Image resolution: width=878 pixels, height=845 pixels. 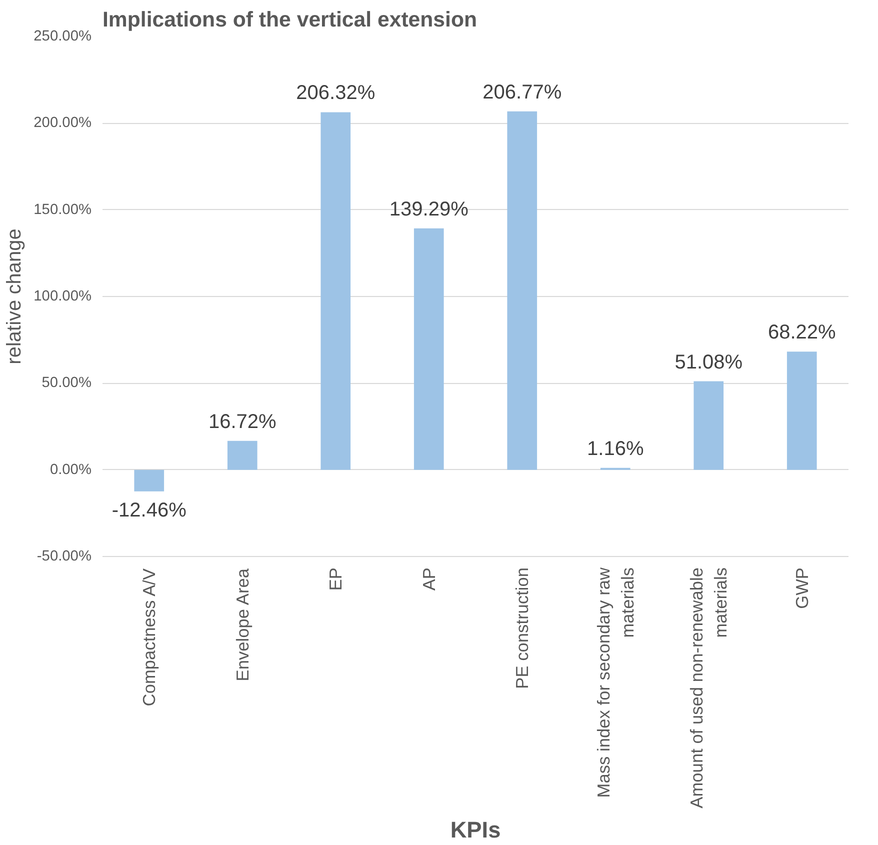 What do you see at coordinates (64, 556) in the screenshot?
I see `y-tick-label: -50.00%` at bounding box center [64, 556].